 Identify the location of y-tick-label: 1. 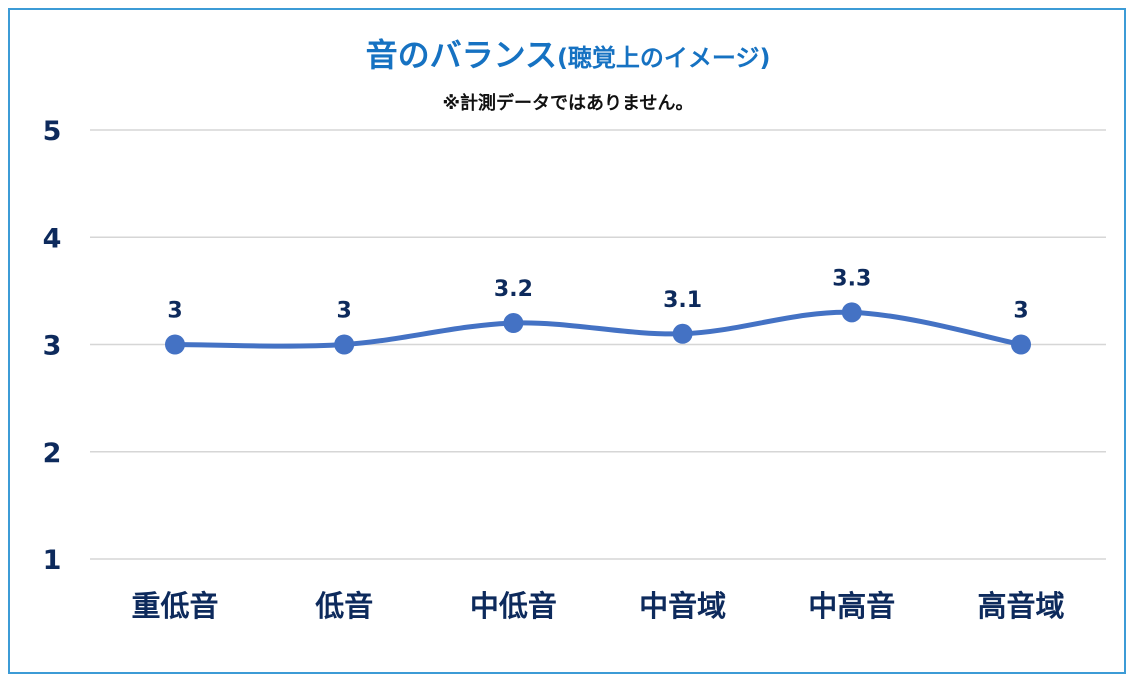
(52, 560).